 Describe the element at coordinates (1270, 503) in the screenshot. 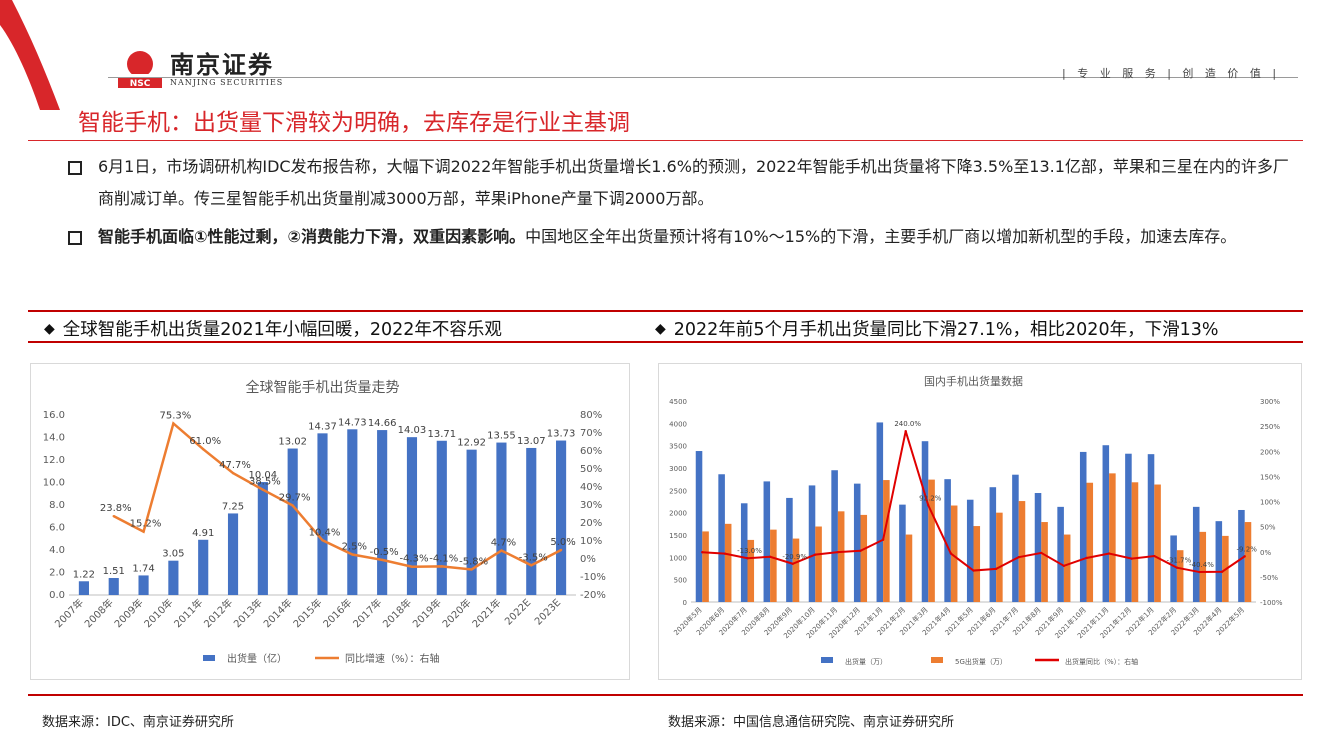

I see `y2-tick-label: 100%` at that location.